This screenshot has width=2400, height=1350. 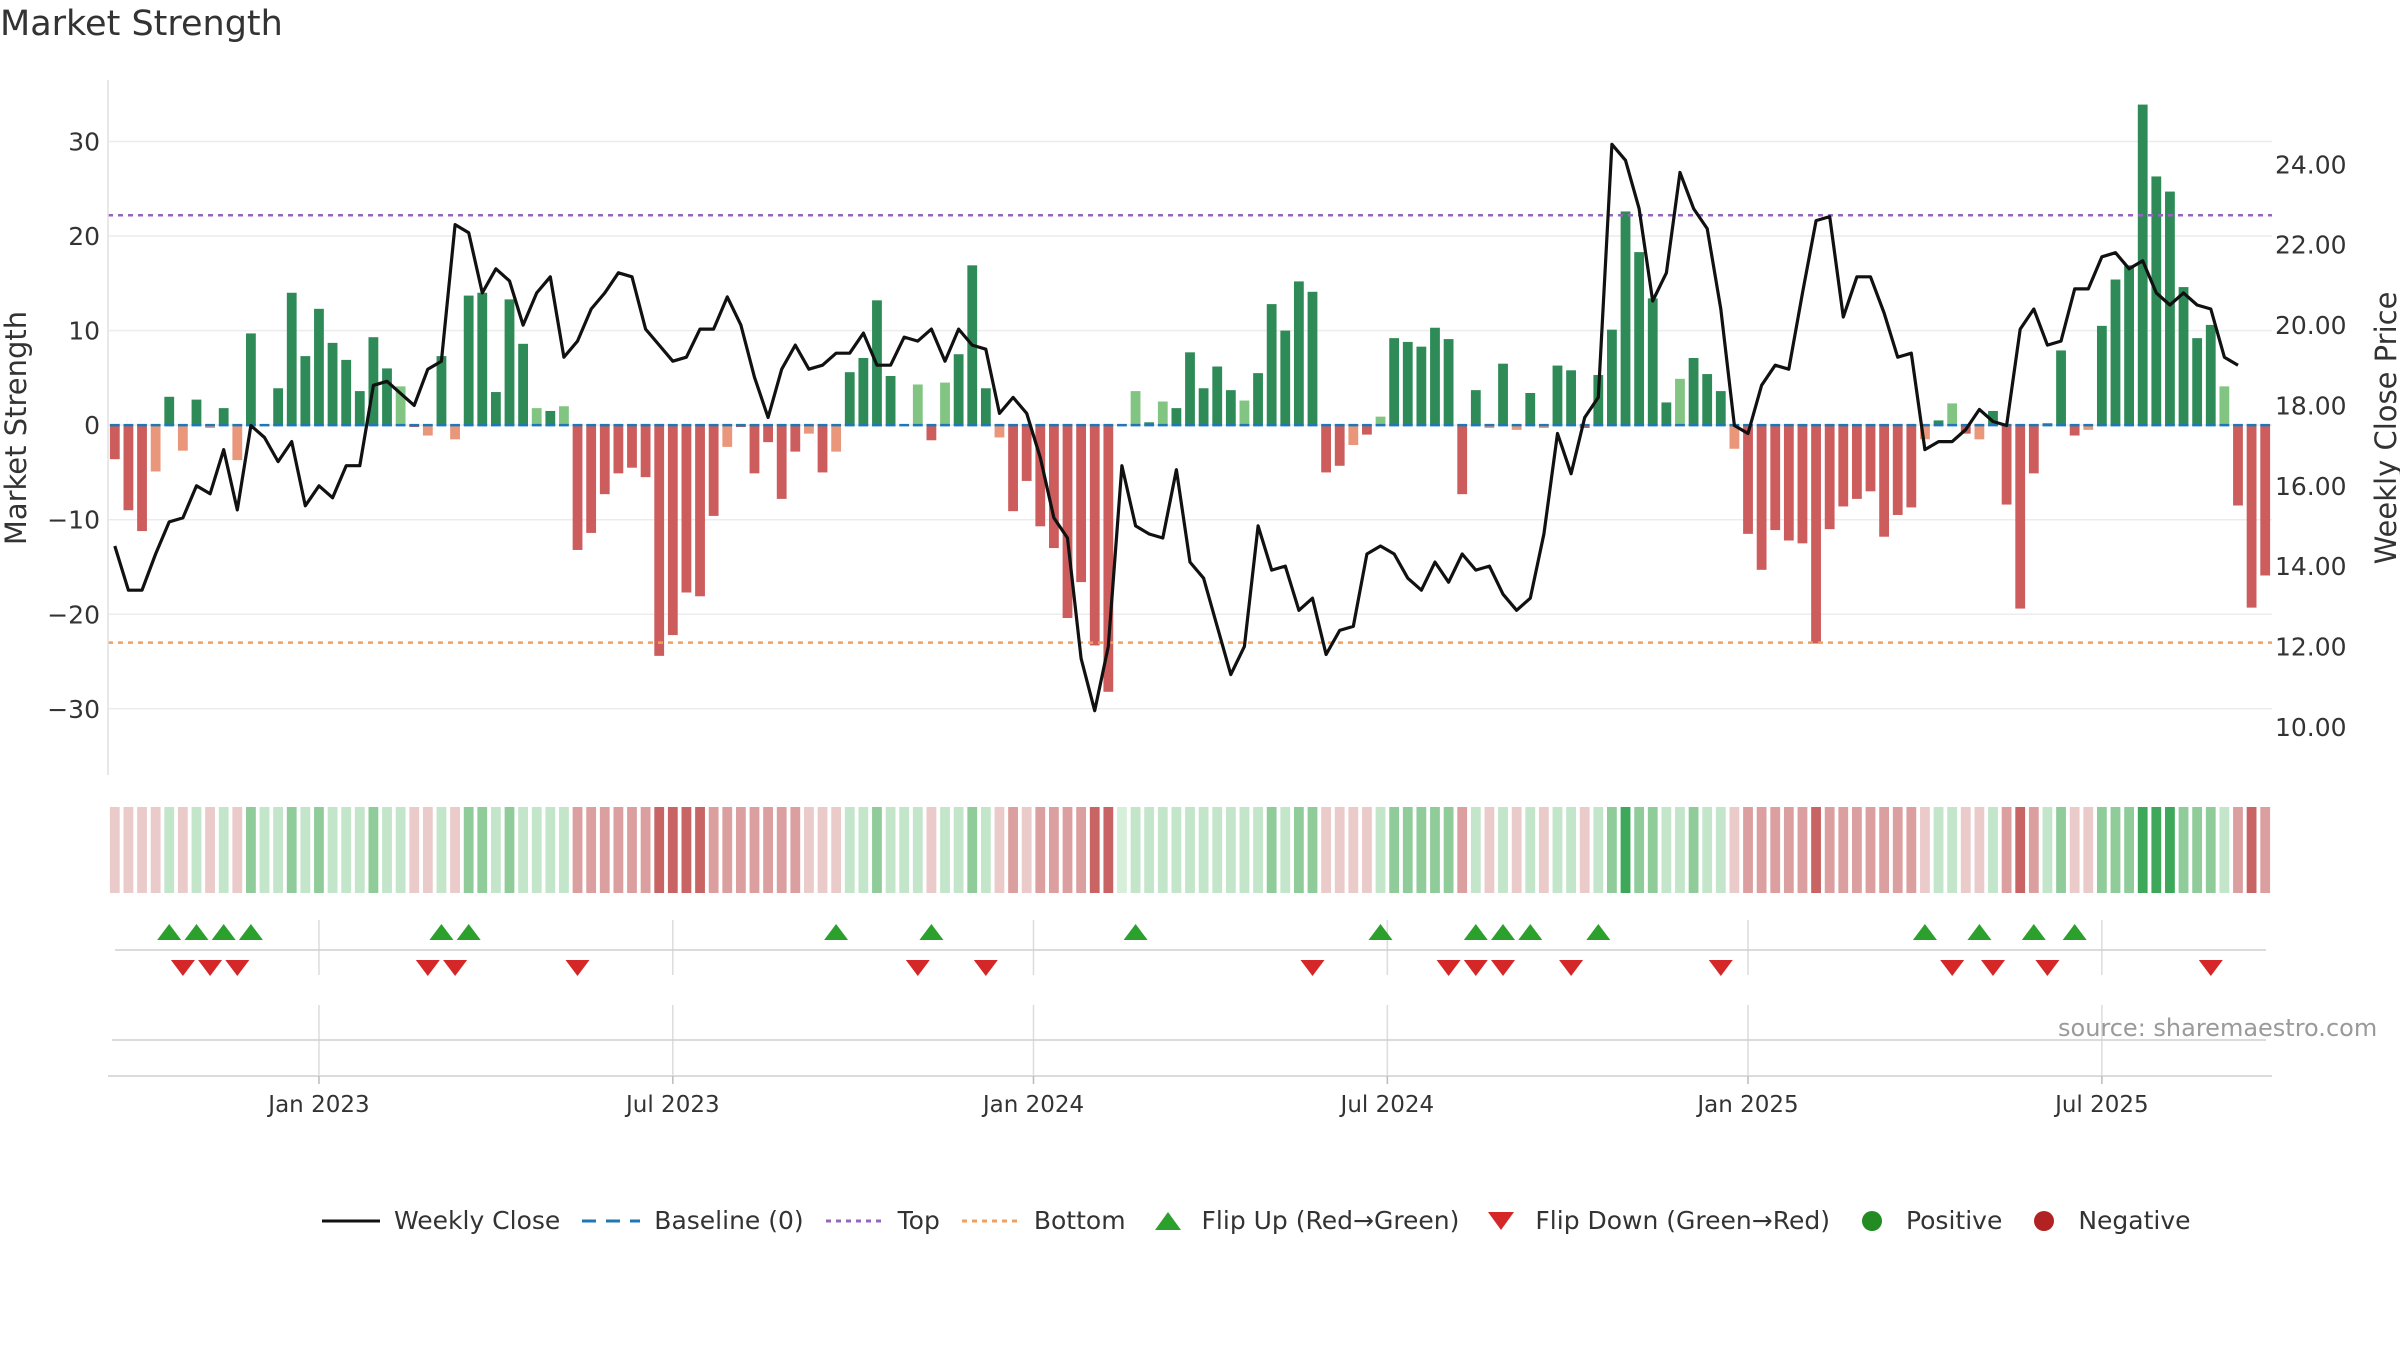 I want to click on legend-label: Negative, so click(x=2134, y=1220).